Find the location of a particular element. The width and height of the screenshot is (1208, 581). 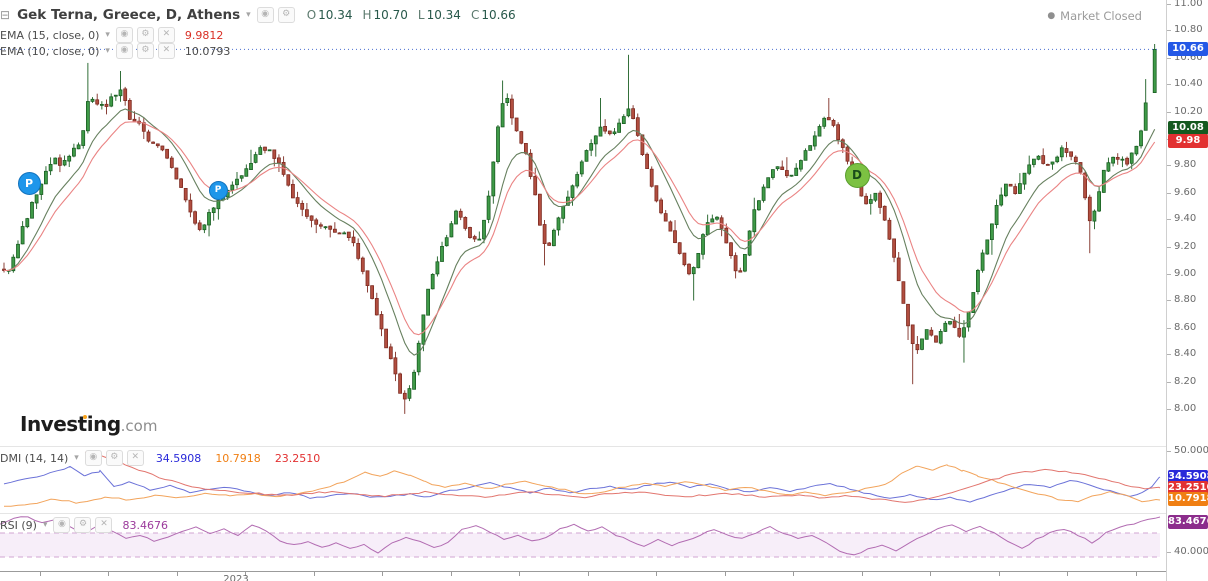

rsi-legend-row: RSI (9) ▾ ◉ ⚙ ✕ 83.4676 is located at coordinates (84, 525).